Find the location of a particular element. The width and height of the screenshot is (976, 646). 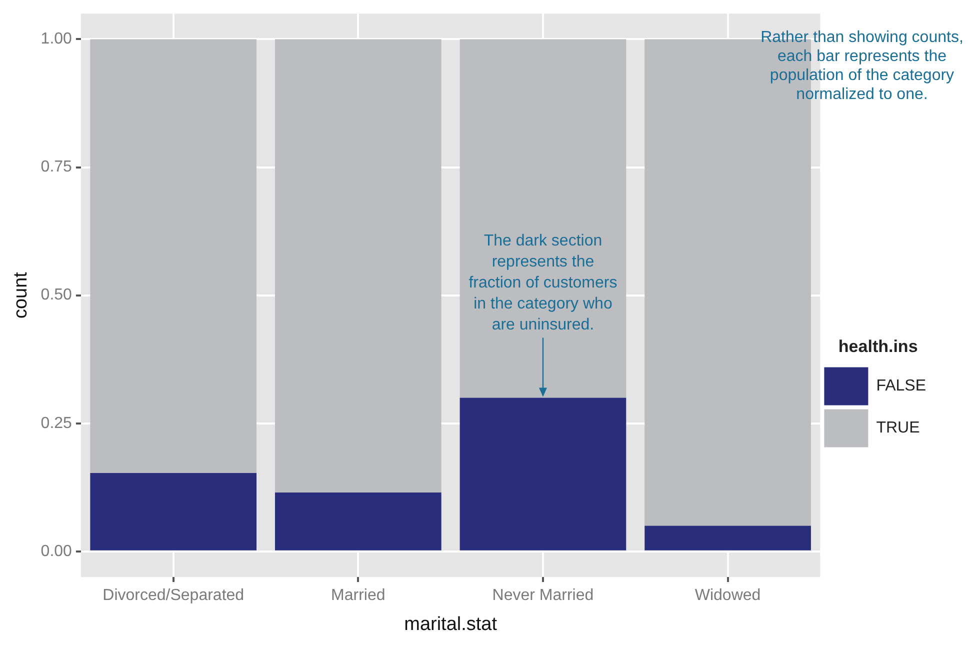

x-tick-label: Widowed is located at coordinates (727, 595).